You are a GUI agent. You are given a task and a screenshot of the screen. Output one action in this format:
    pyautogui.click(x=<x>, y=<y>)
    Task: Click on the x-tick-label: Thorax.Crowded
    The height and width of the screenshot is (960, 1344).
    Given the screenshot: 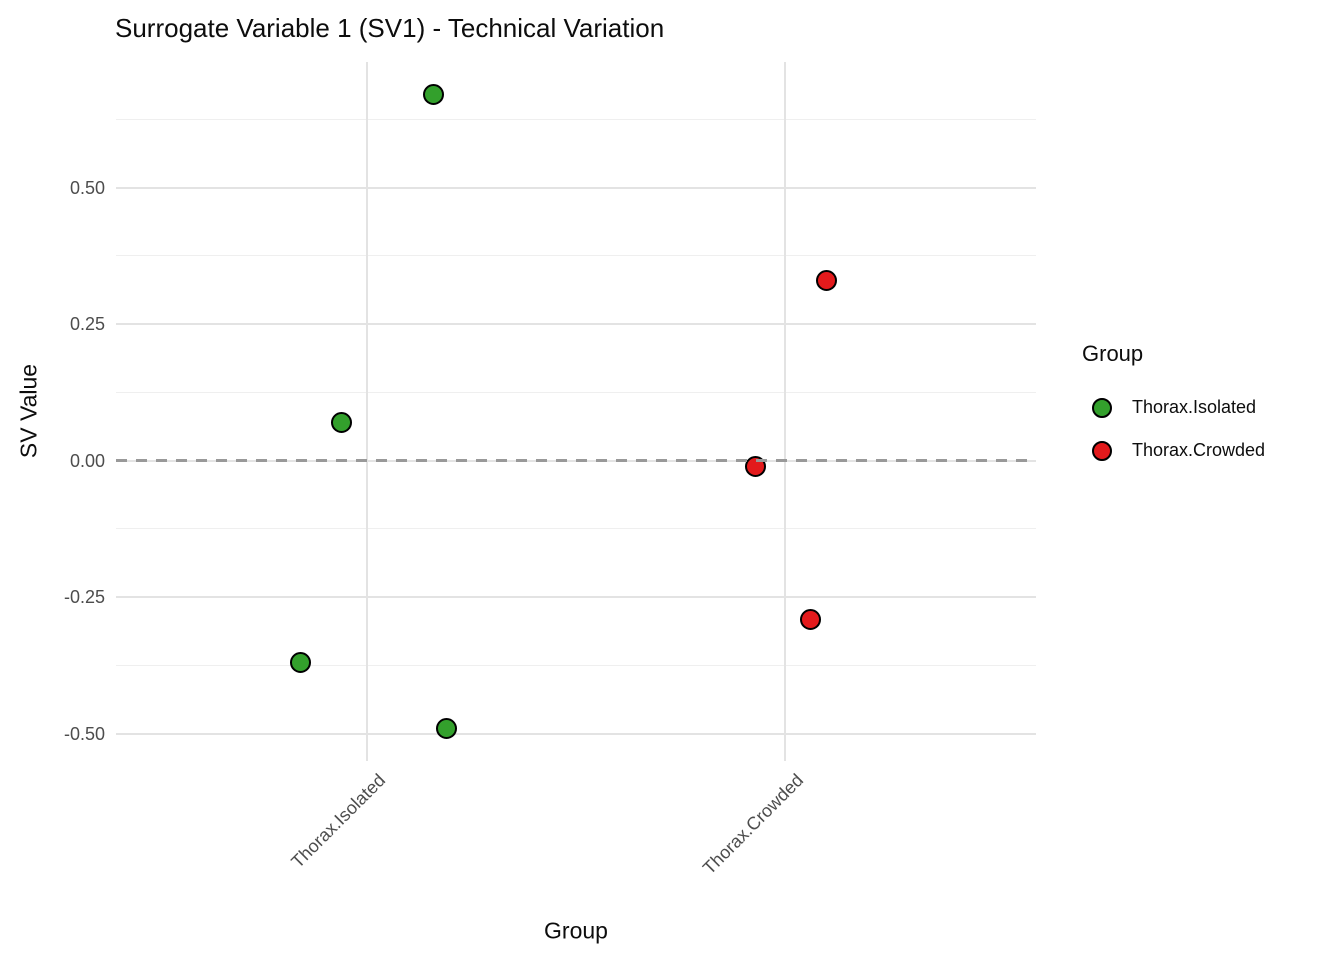 What is the action you would take?
    pyautogui.click(x=753, y=824)
    